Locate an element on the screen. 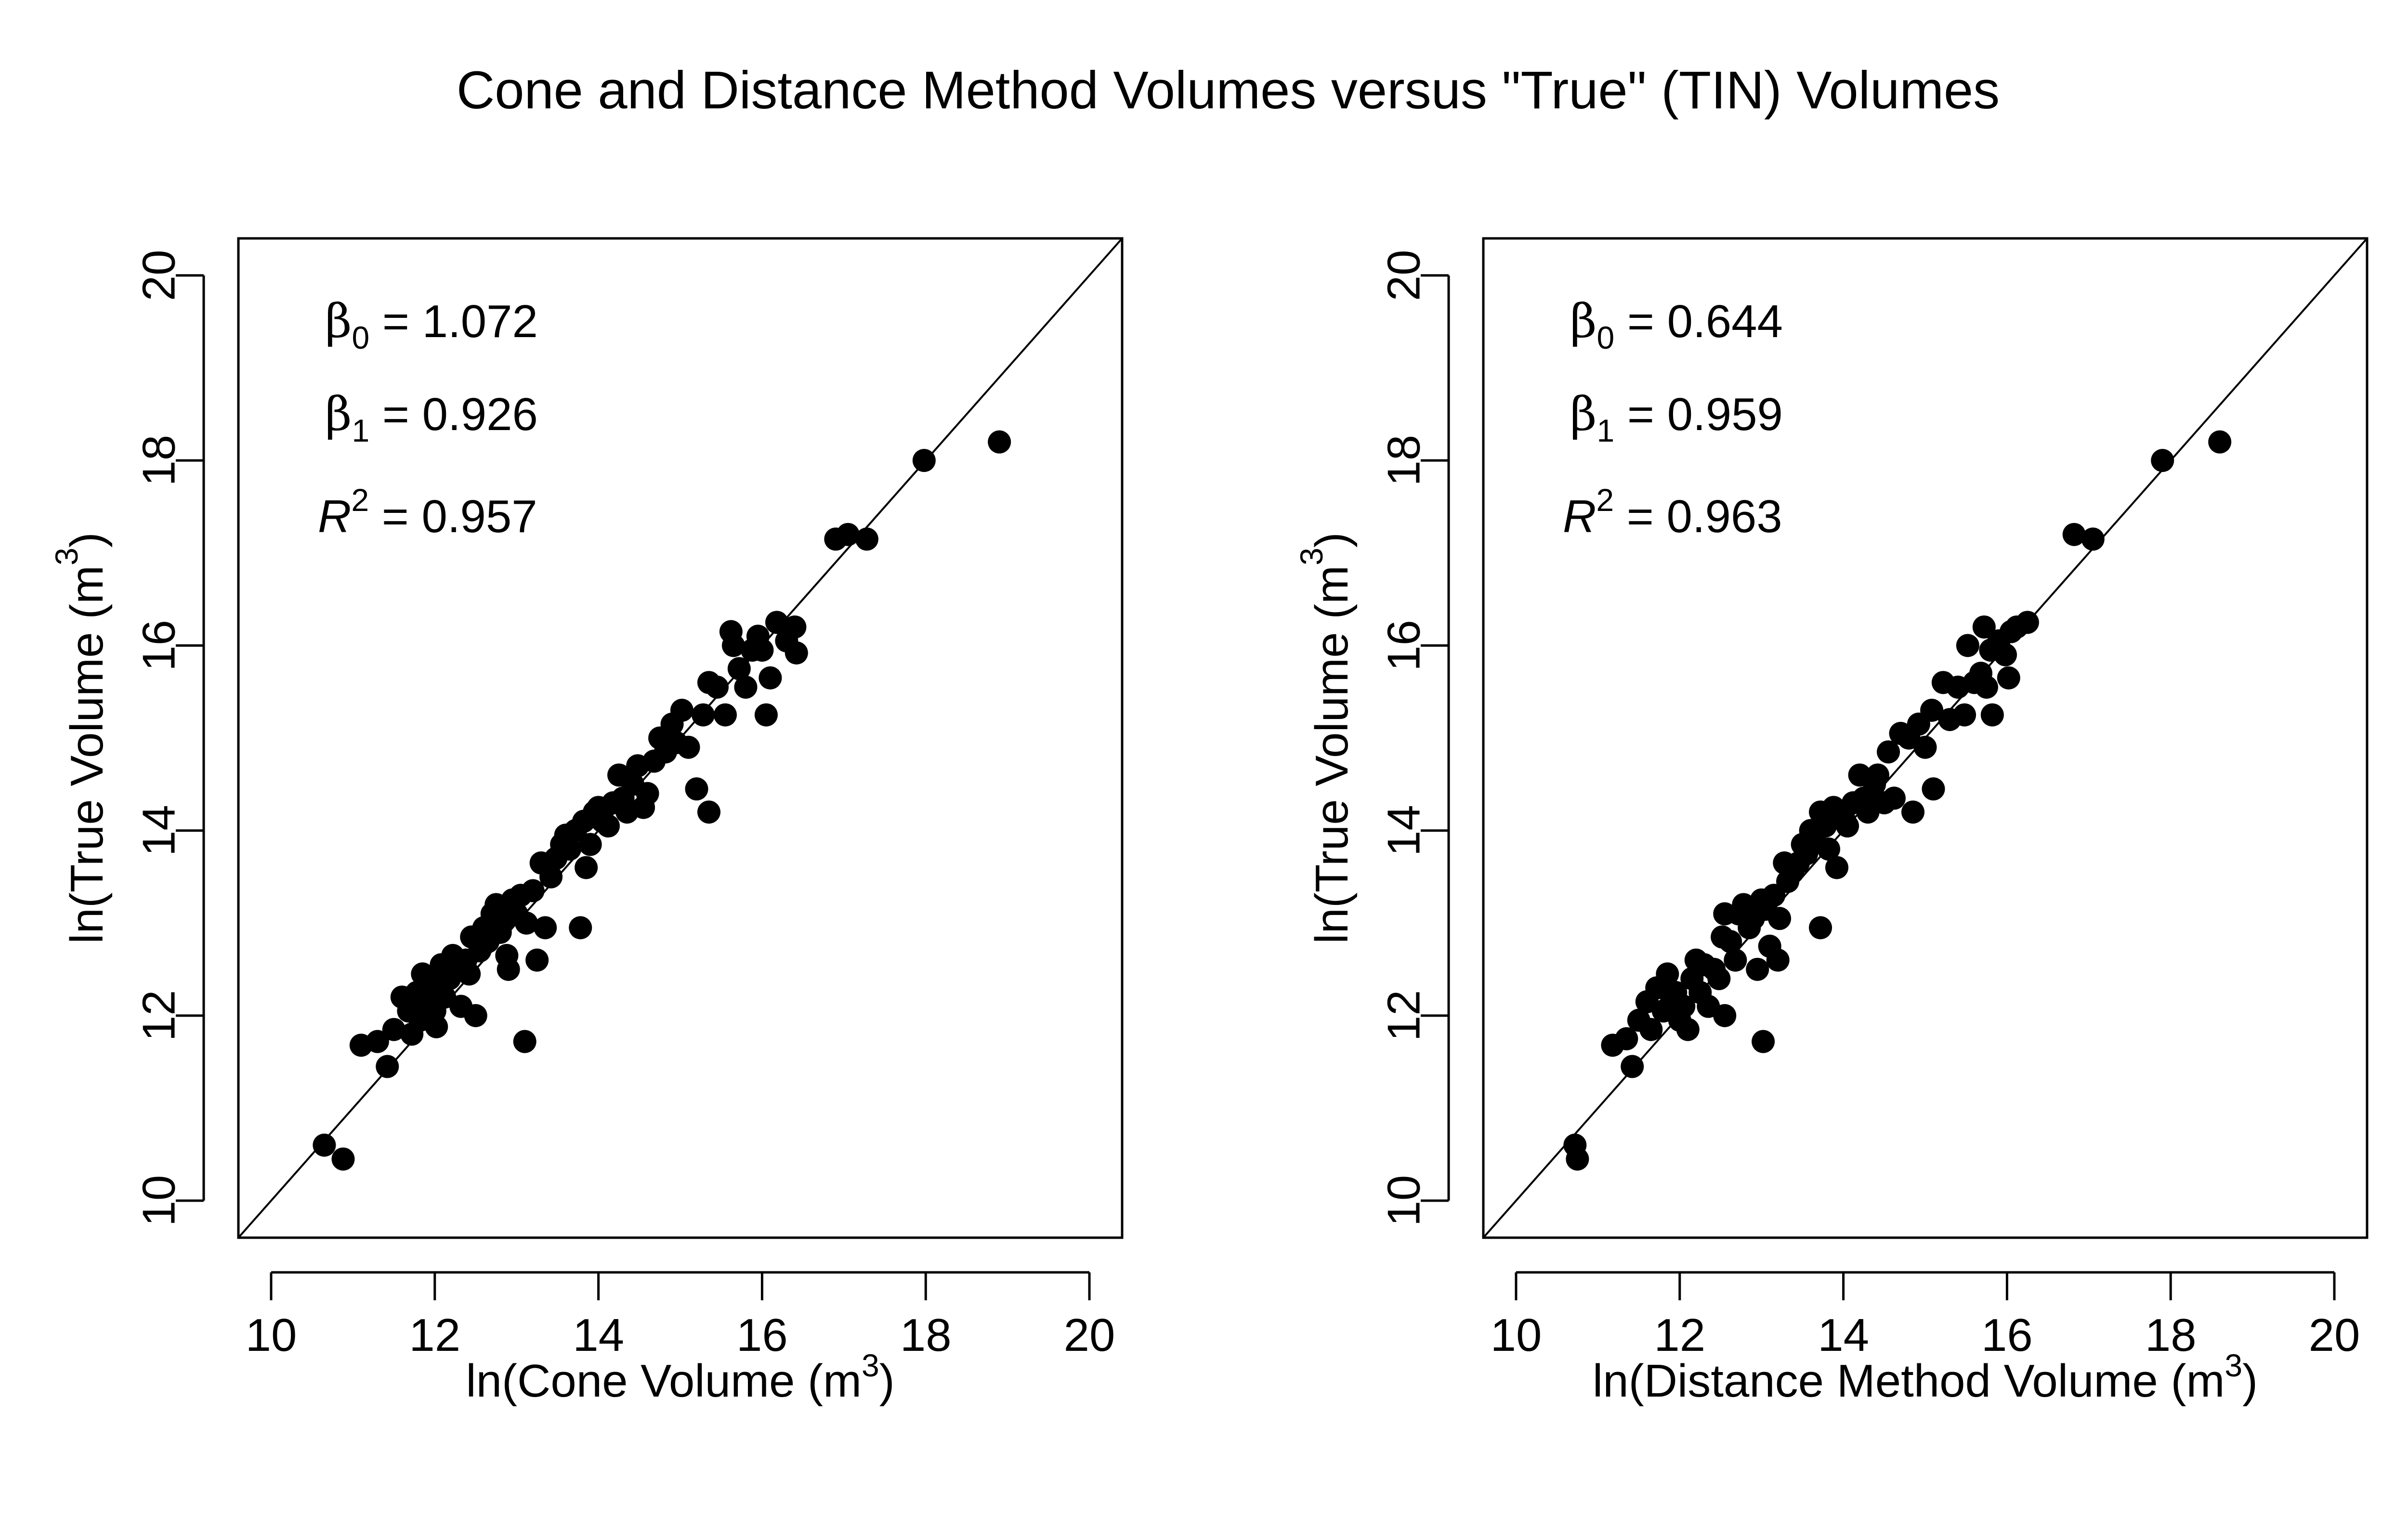  r-squared-annotation: R2 = 0.957 is located at coordinates (427, 512).